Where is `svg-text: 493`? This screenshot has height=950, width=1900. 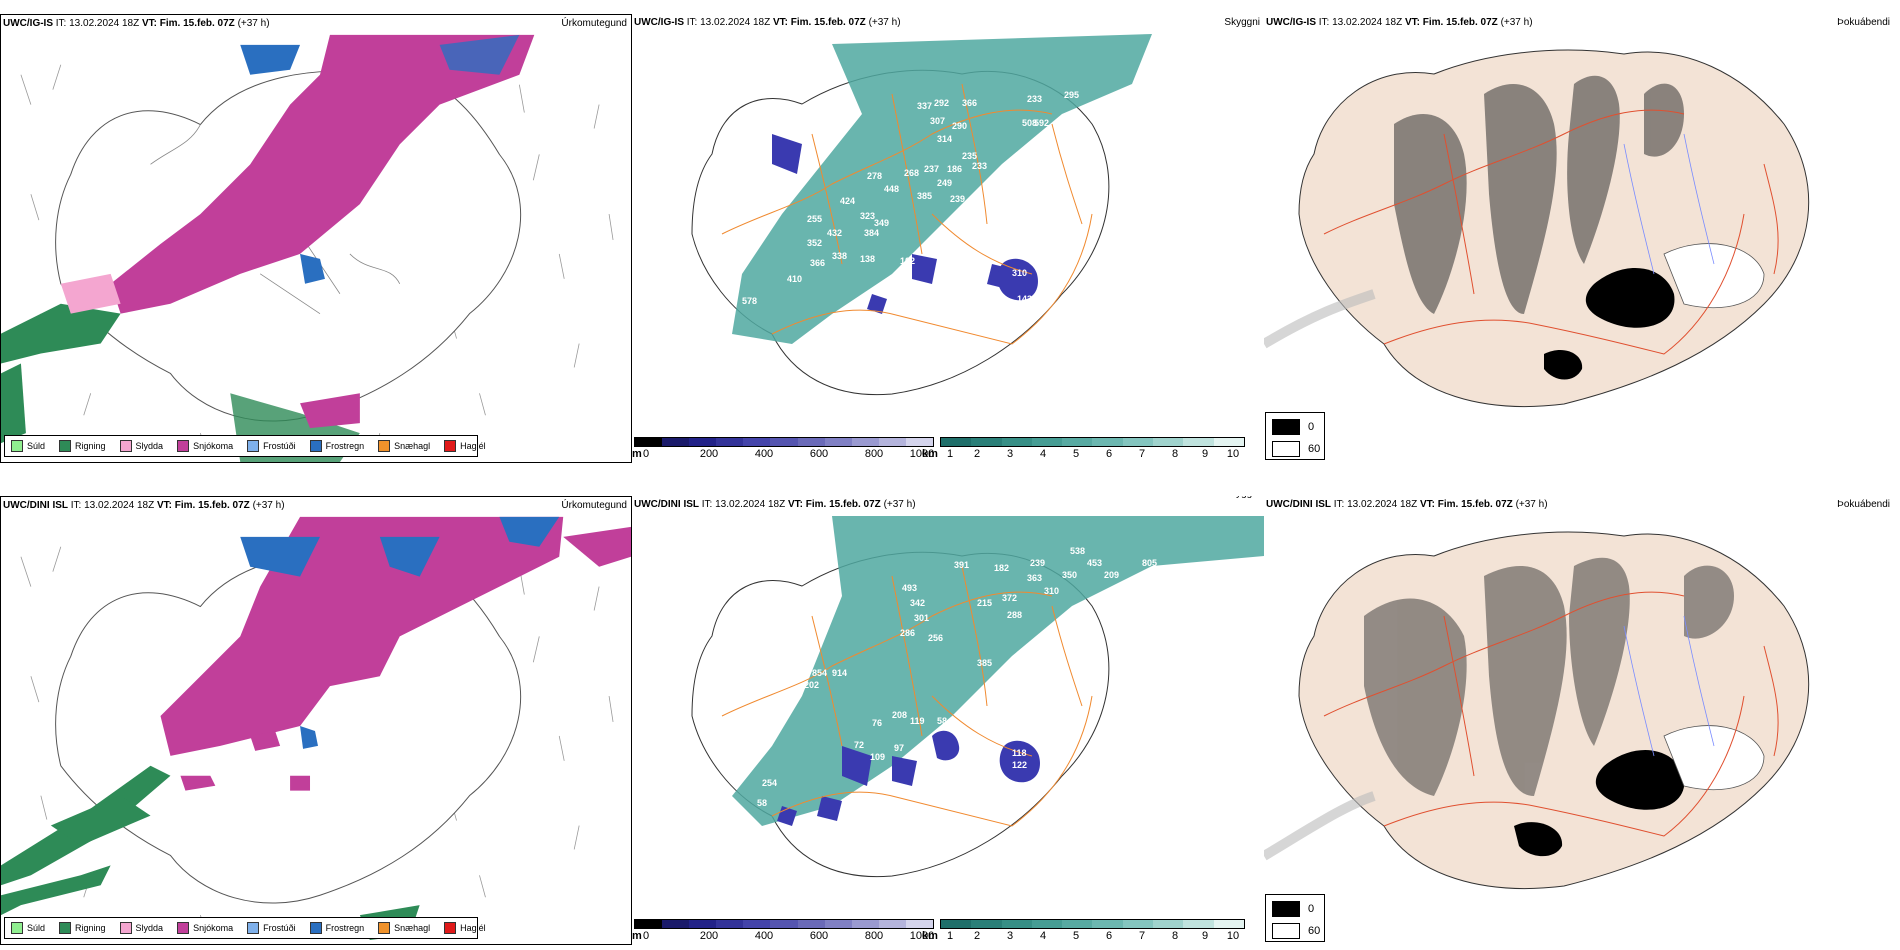
svg-text: 493 is located at coordinates (909, 588).